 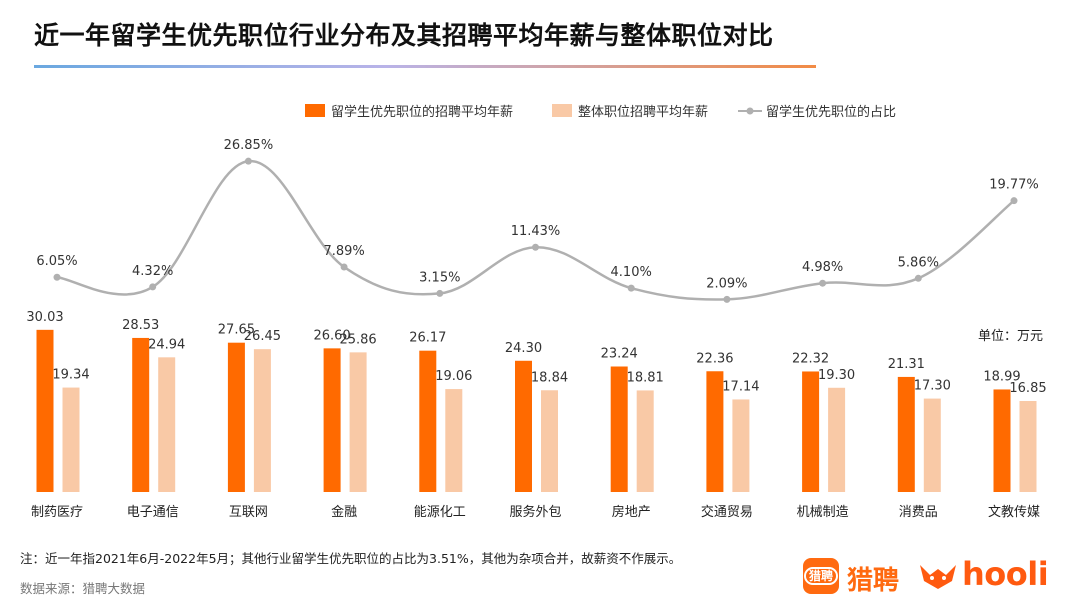 I want to click on ratio-label-4: 3.15%, so click(x=439, y=277).